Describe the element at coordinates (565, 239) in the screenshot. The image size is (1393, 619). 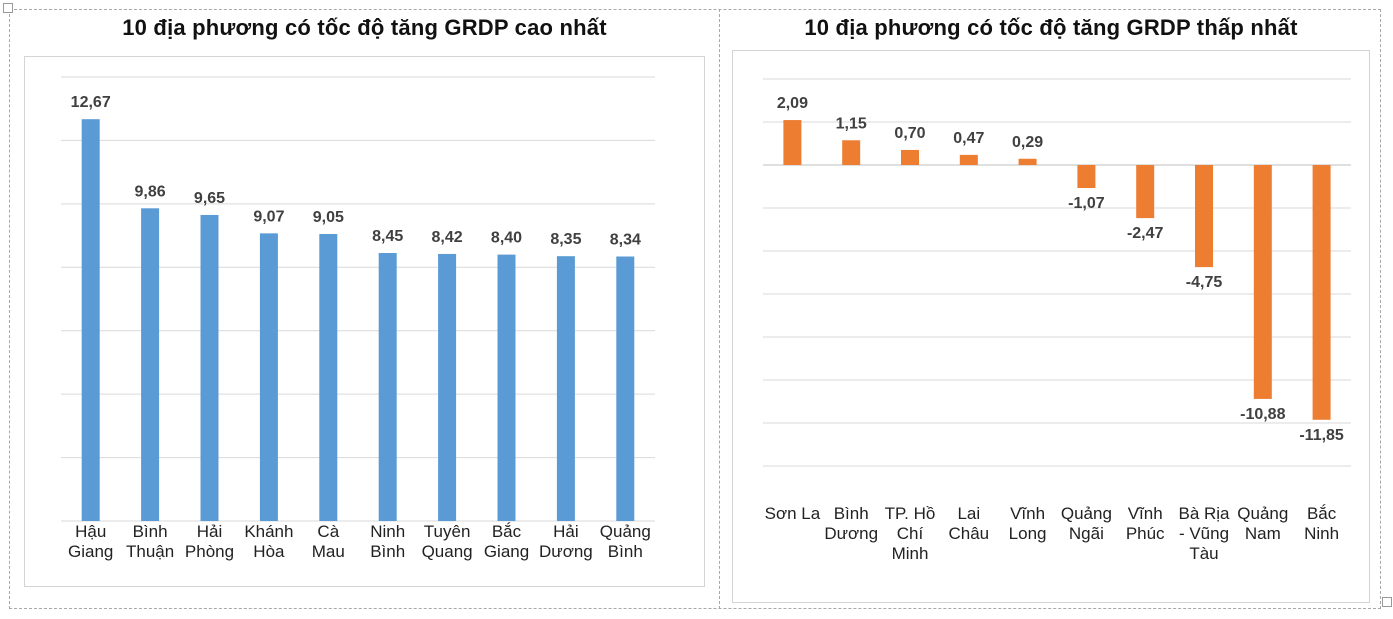
I see `data-label: 8,35` at that location.